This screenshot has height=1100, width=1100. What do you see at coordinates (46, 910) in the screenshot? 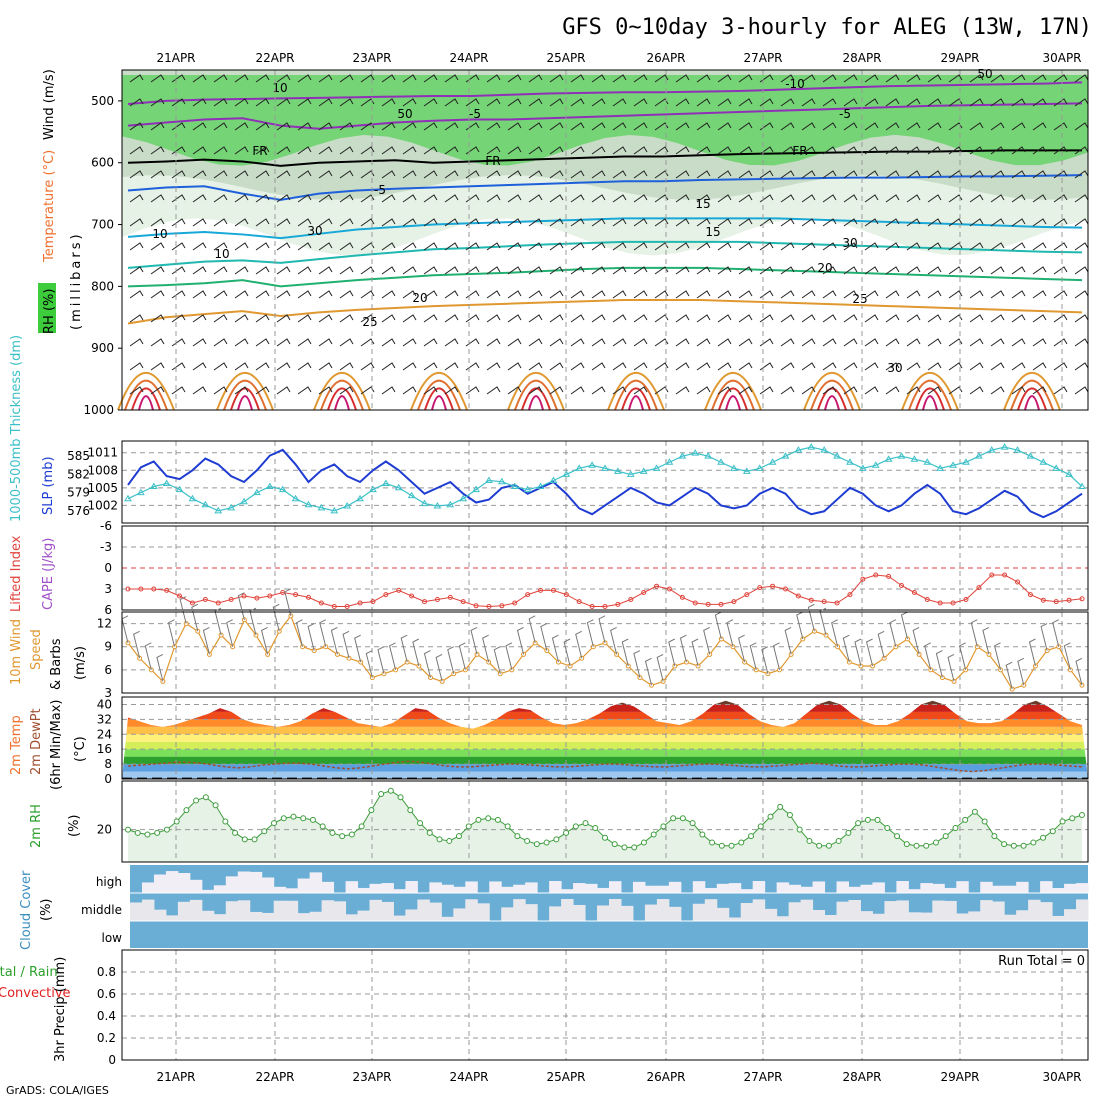
I see `cloud-unit-label: (%)` at bounding box center [46, 910].